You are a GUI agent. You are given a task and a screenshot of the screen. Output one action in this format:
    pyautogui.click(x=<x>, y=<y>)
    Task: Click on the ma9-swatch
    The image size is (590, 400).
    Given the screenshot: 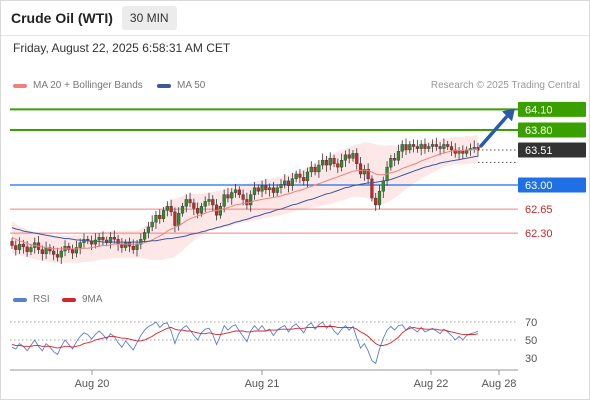 What is the action you would take?
    pyautogui.click(x=69, y=299)
    